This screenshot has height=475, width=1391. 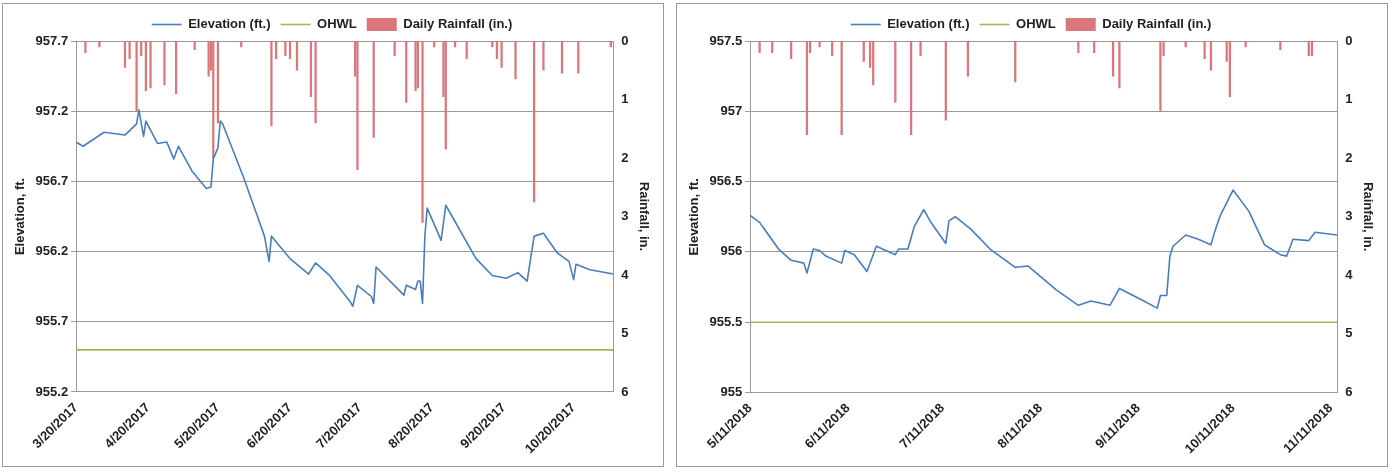 What do you see at coordinates (731, 251) in the screenshot?
I see `y-tick-label: 956` at bounding box center [731, 251].